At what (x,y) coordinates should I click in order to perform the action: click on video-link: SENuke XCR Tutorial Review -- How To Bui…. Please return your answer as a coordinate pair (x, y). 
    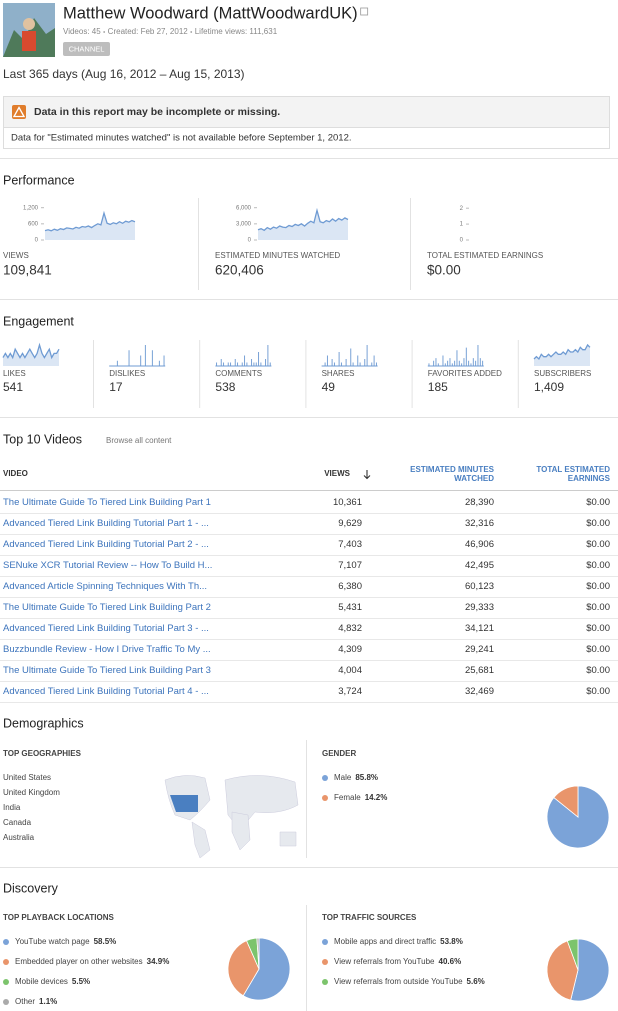
    Looking at the image, I should click on (107, 565).